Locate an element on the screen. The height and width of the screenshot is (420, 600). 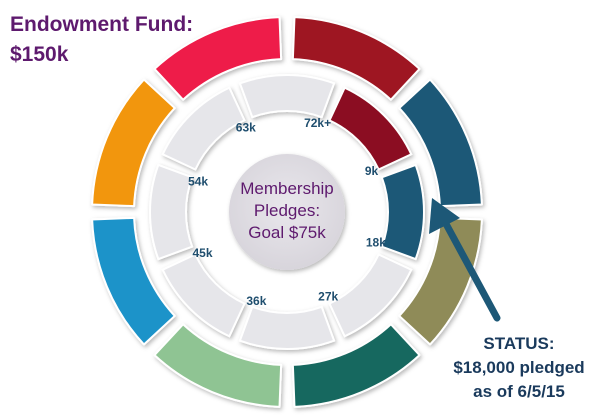
center-circle is located at coordinates (287, 212).